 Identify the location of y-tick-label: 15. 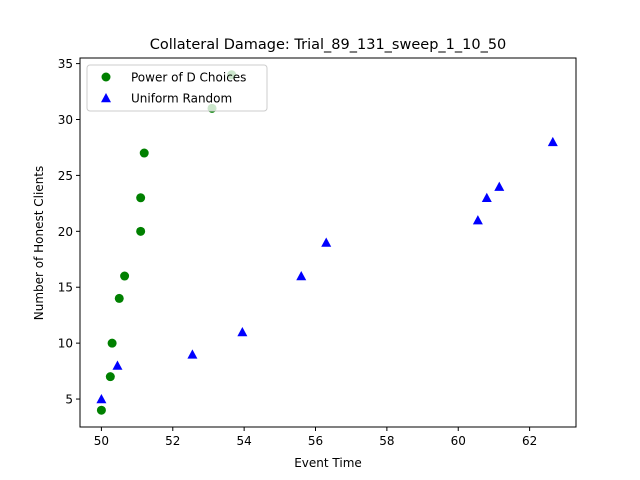
(65, 288).